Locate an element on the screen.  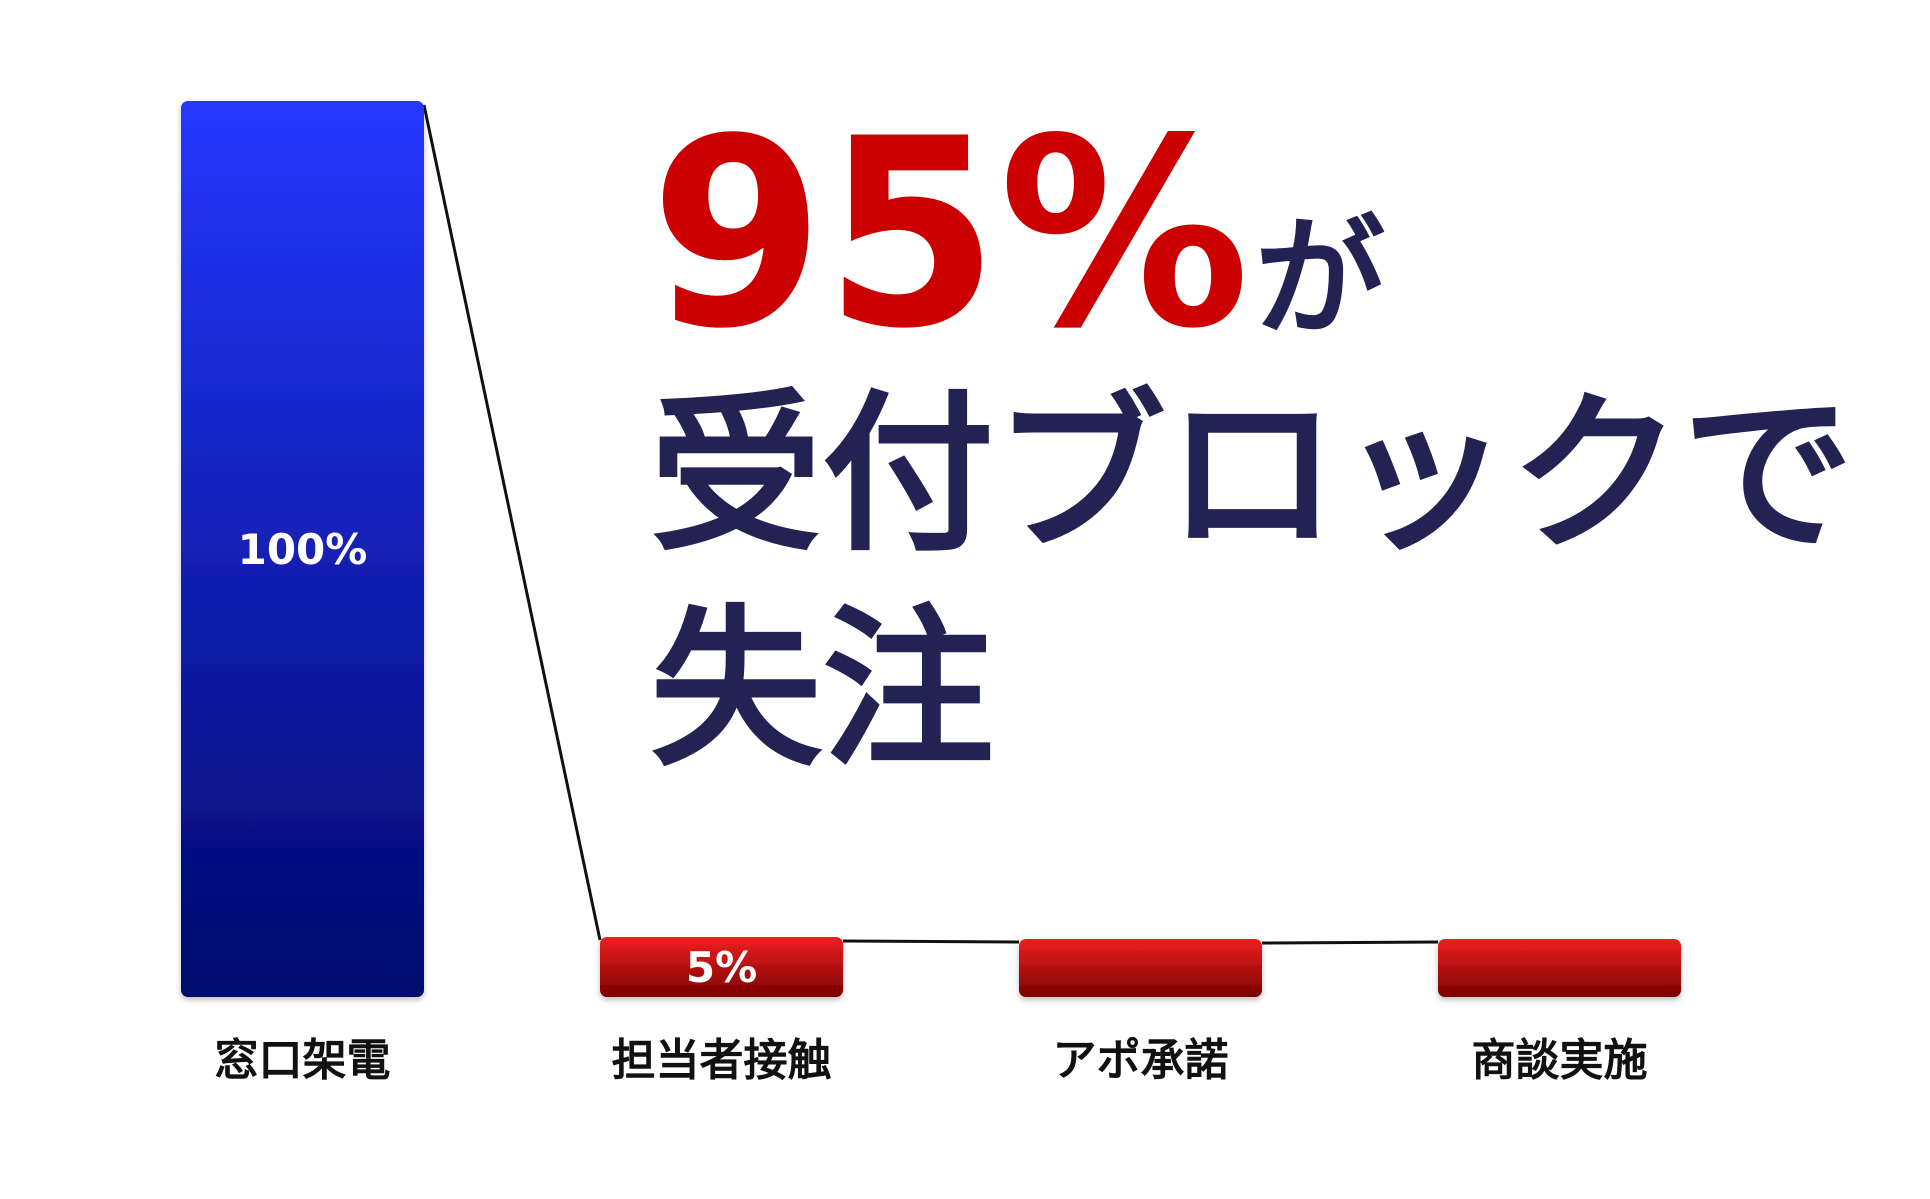
category-label: 担当者接触 is located at coordinates (722, 1060).